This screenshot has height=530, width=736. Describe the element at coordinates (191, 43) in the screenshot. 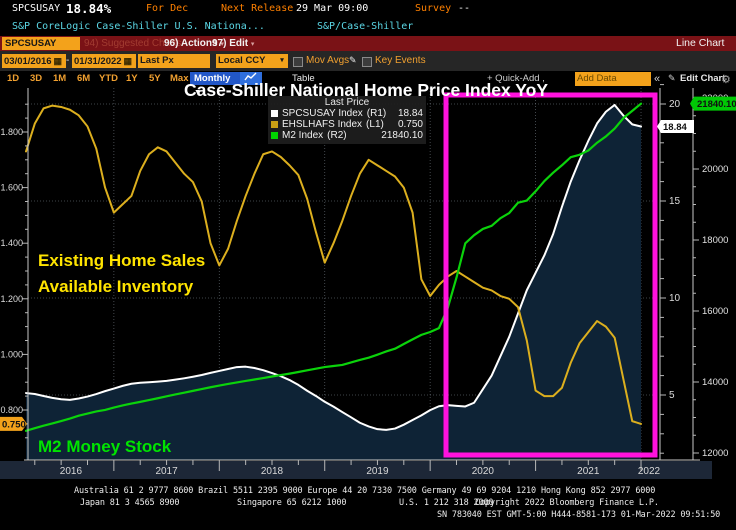

I see `actions-label: 96) Actions` at that location.